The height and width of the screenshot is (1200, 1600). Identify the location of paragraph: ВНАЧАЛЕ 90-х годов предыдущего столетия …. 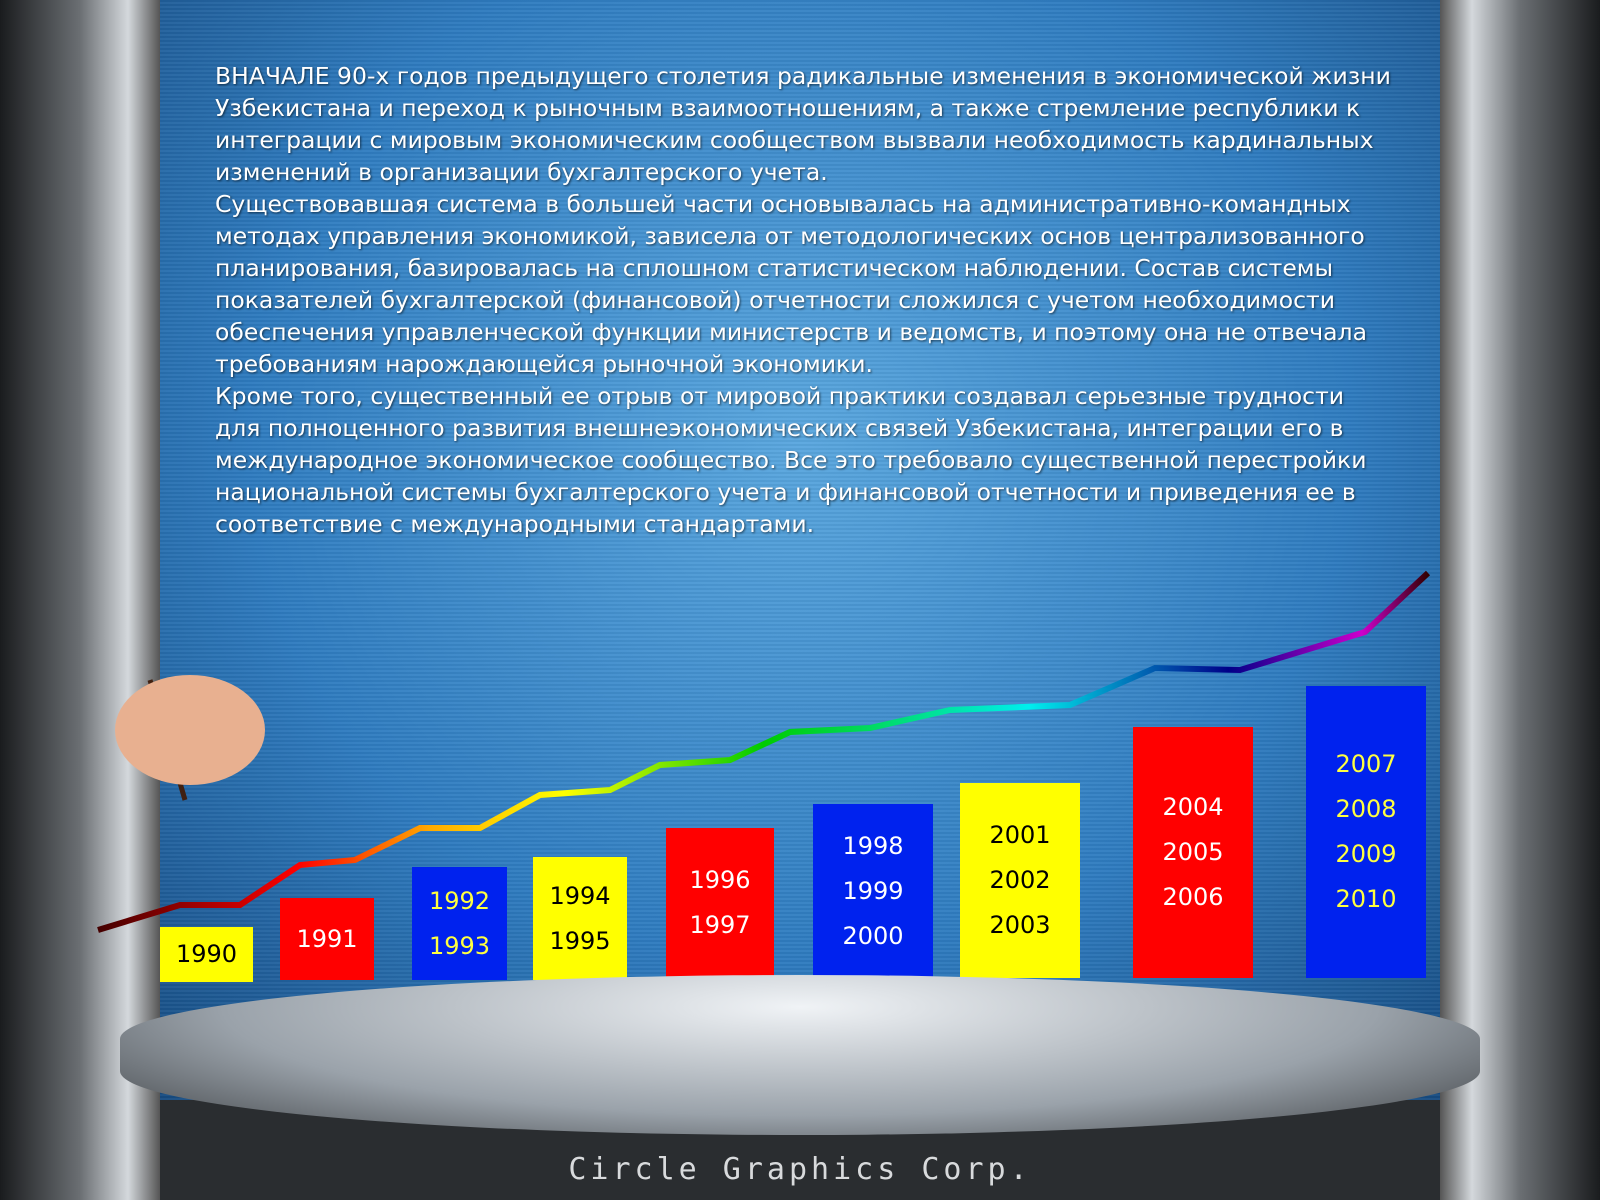
(803, 124).